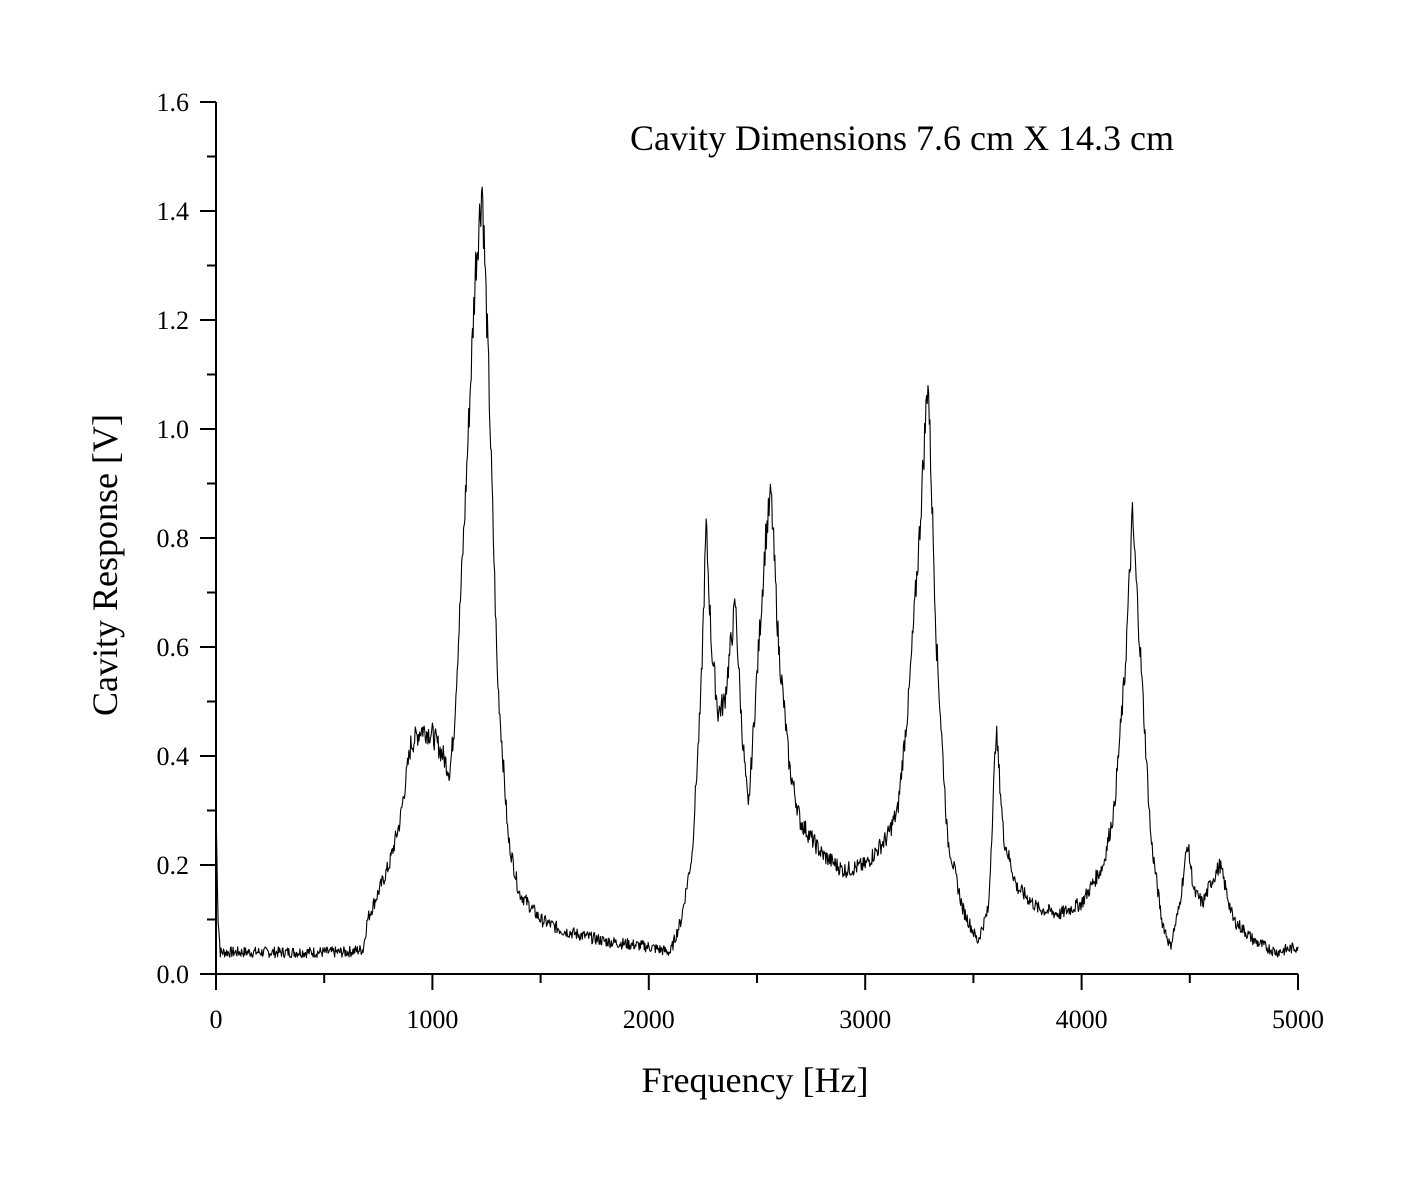 The height and width of the screenshot is (1187, 1413). Describe the element at coordinates (649, 1019) in the screenshot. I see `x-tick-label: 2000` at that location.